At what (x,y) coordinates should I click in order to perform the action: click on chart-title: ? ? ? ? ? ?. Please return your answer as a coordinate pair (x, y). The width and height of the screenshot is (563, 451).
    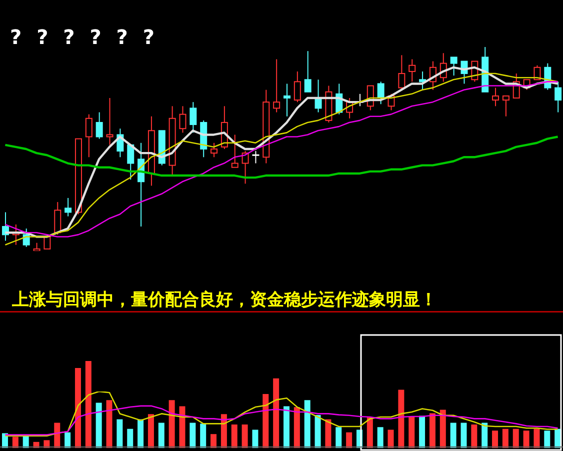
    Looking at the image, I should click on (84, 37).